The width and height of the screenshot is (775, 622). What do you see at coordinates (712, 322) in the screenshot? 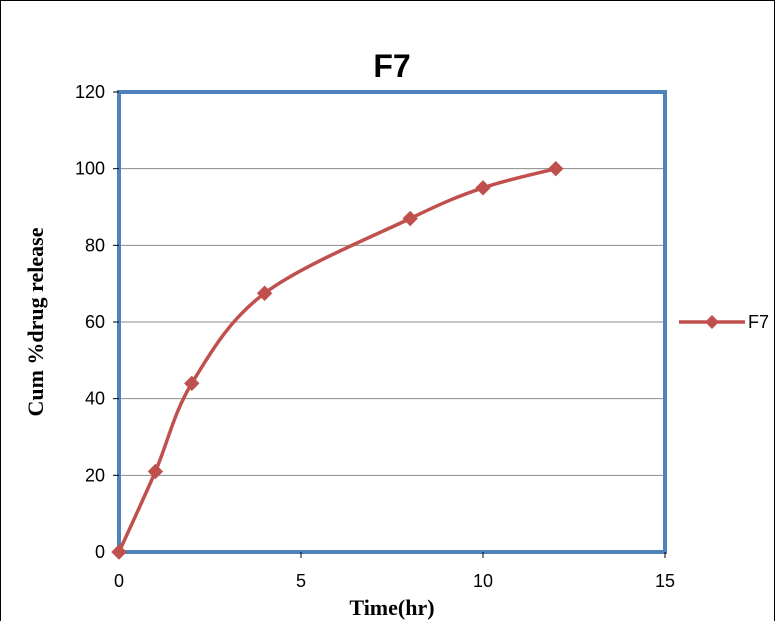
I see `legend-diamond-marker` at bounding box center [712, 322].